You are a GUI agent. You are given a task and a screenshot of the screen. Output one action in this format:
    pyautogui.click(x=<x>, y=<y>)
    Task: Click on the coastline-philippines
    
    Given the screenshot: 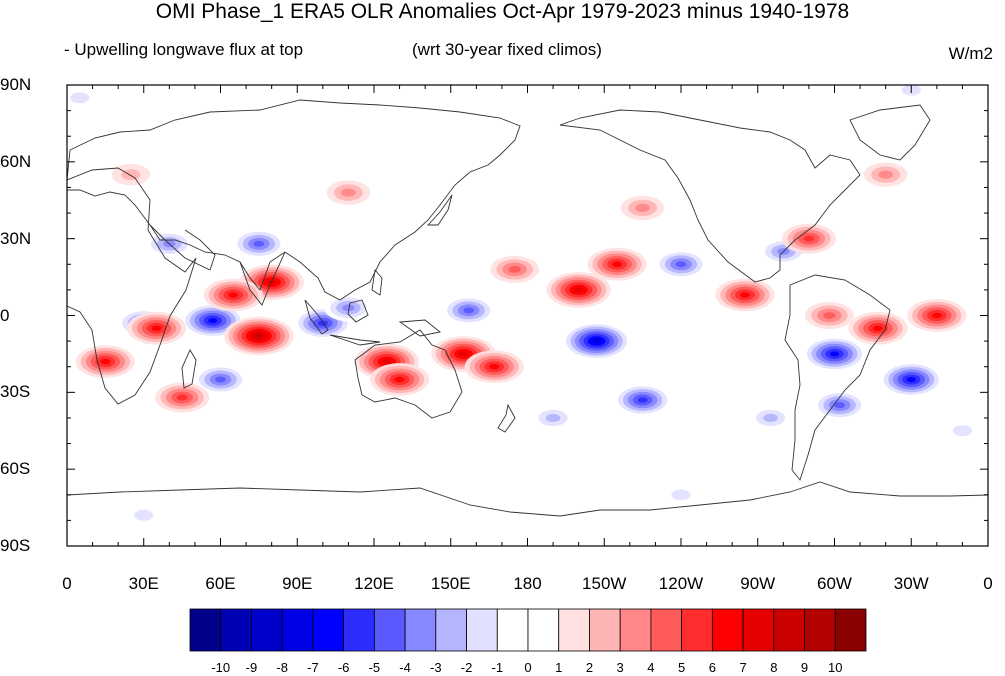 What is the action you would take?
    pyautogui.click(x=377, y=282)
    